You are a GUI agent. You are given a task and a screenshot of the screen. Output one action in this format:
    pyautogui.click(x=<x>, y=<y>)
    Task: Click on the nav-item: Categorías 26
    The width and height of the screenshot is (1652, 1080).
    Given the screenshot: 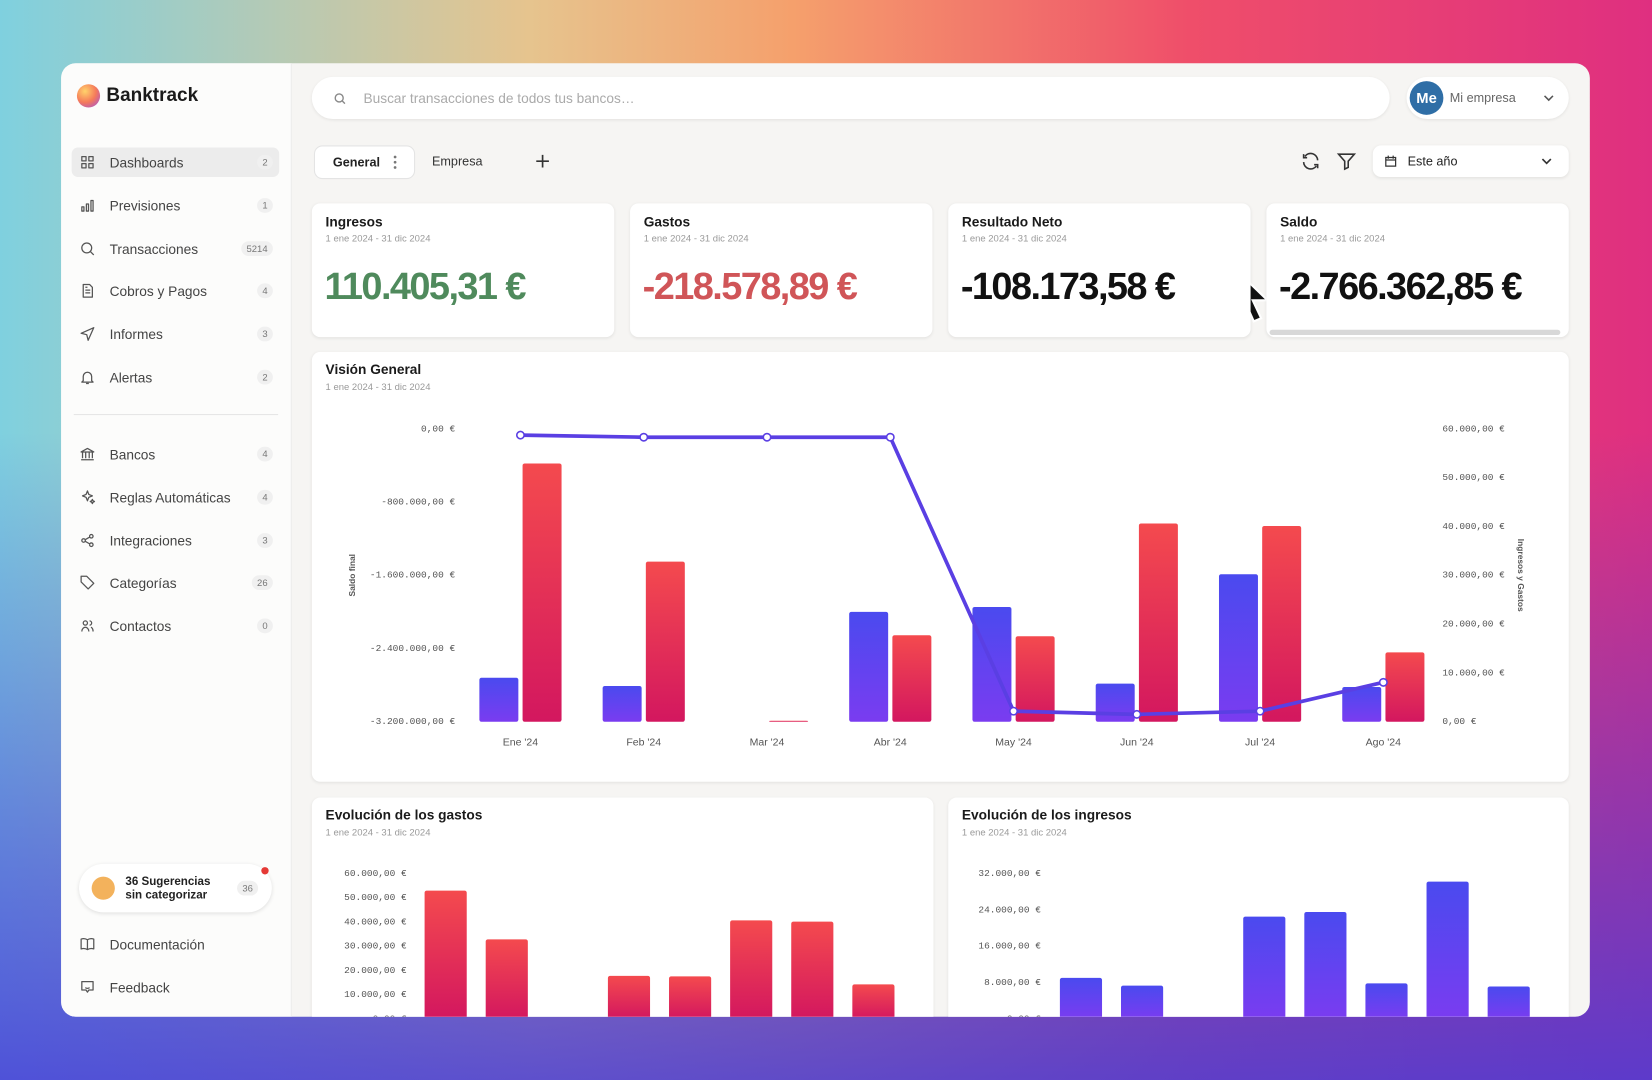 What is the action you would take?
    pyautogui.click(x=176, y=582)
    